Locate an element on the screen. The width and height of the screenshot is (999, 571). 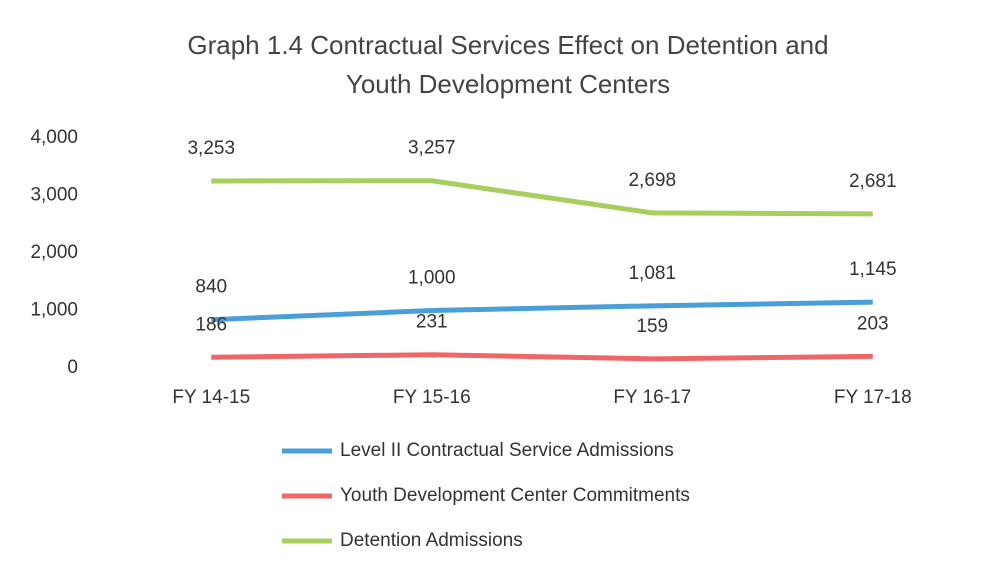
data-label: 231 is located at coordinates (432, 322).